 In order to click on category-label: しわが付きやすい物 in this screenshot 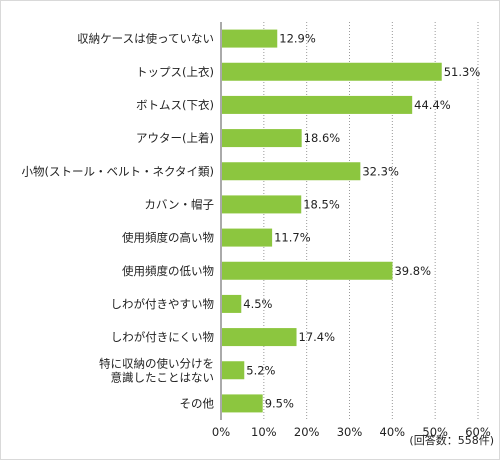, I will do `click(163, 304)`.